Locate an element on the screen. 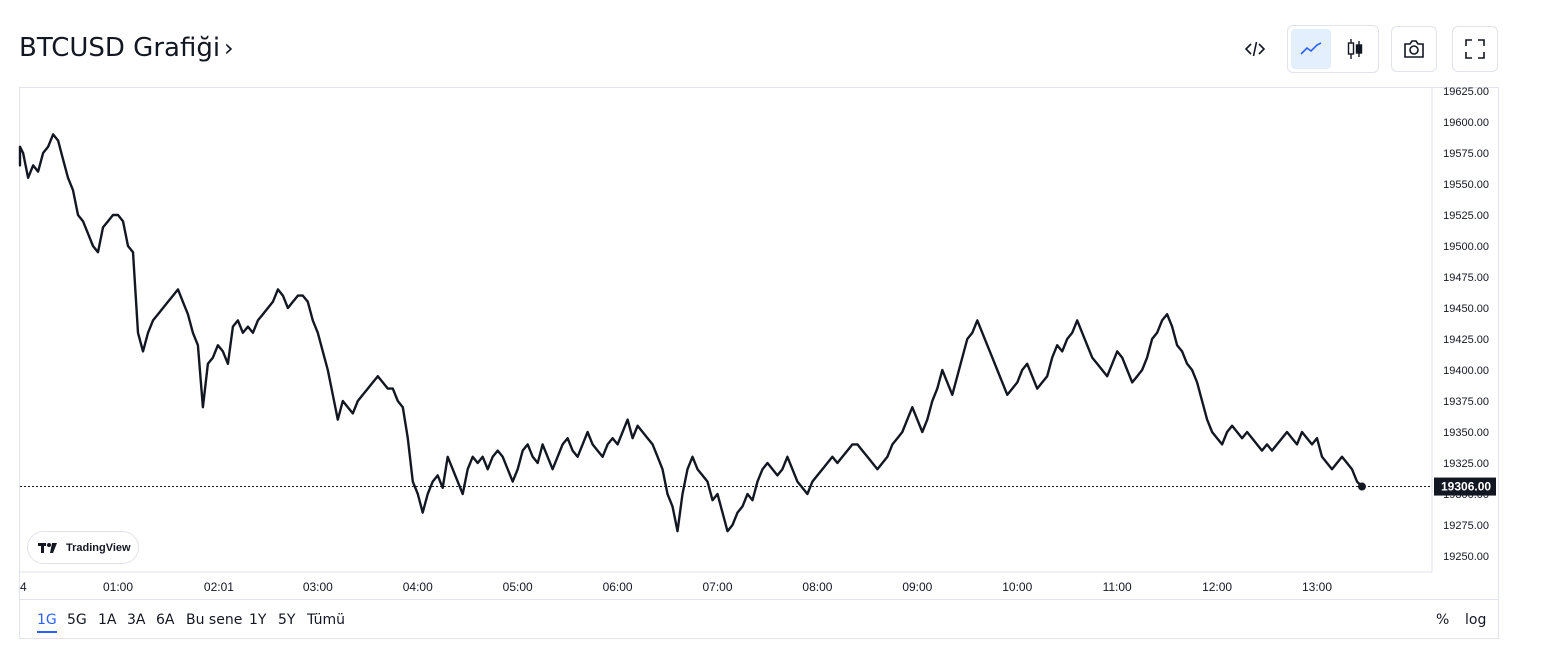 The height and width of the screenshot is (662, 1552). embed-code-button is located at coordinates (1255, 49).